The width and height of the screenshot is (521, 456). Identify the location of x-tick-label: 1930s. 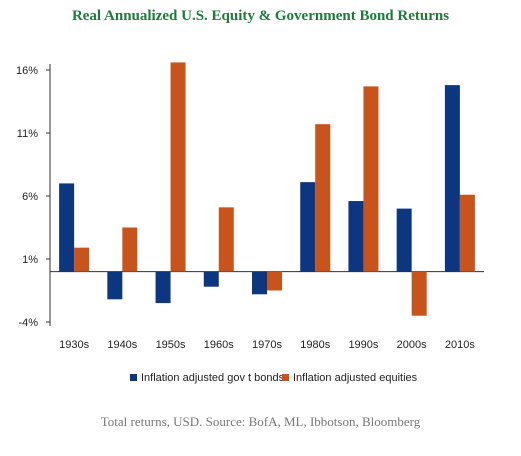
(74, 345).